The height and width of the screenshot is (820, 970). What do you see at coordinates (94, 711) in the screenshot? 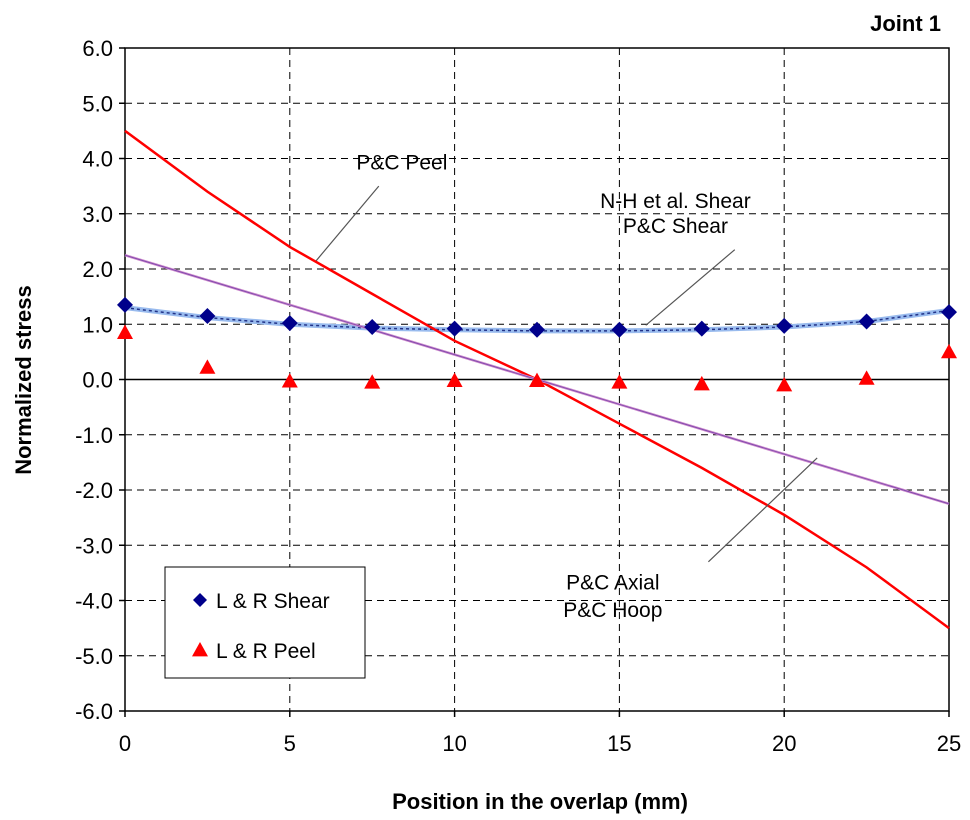
I see `y-tick-label: -6.0` at bounding box center [94, 711].